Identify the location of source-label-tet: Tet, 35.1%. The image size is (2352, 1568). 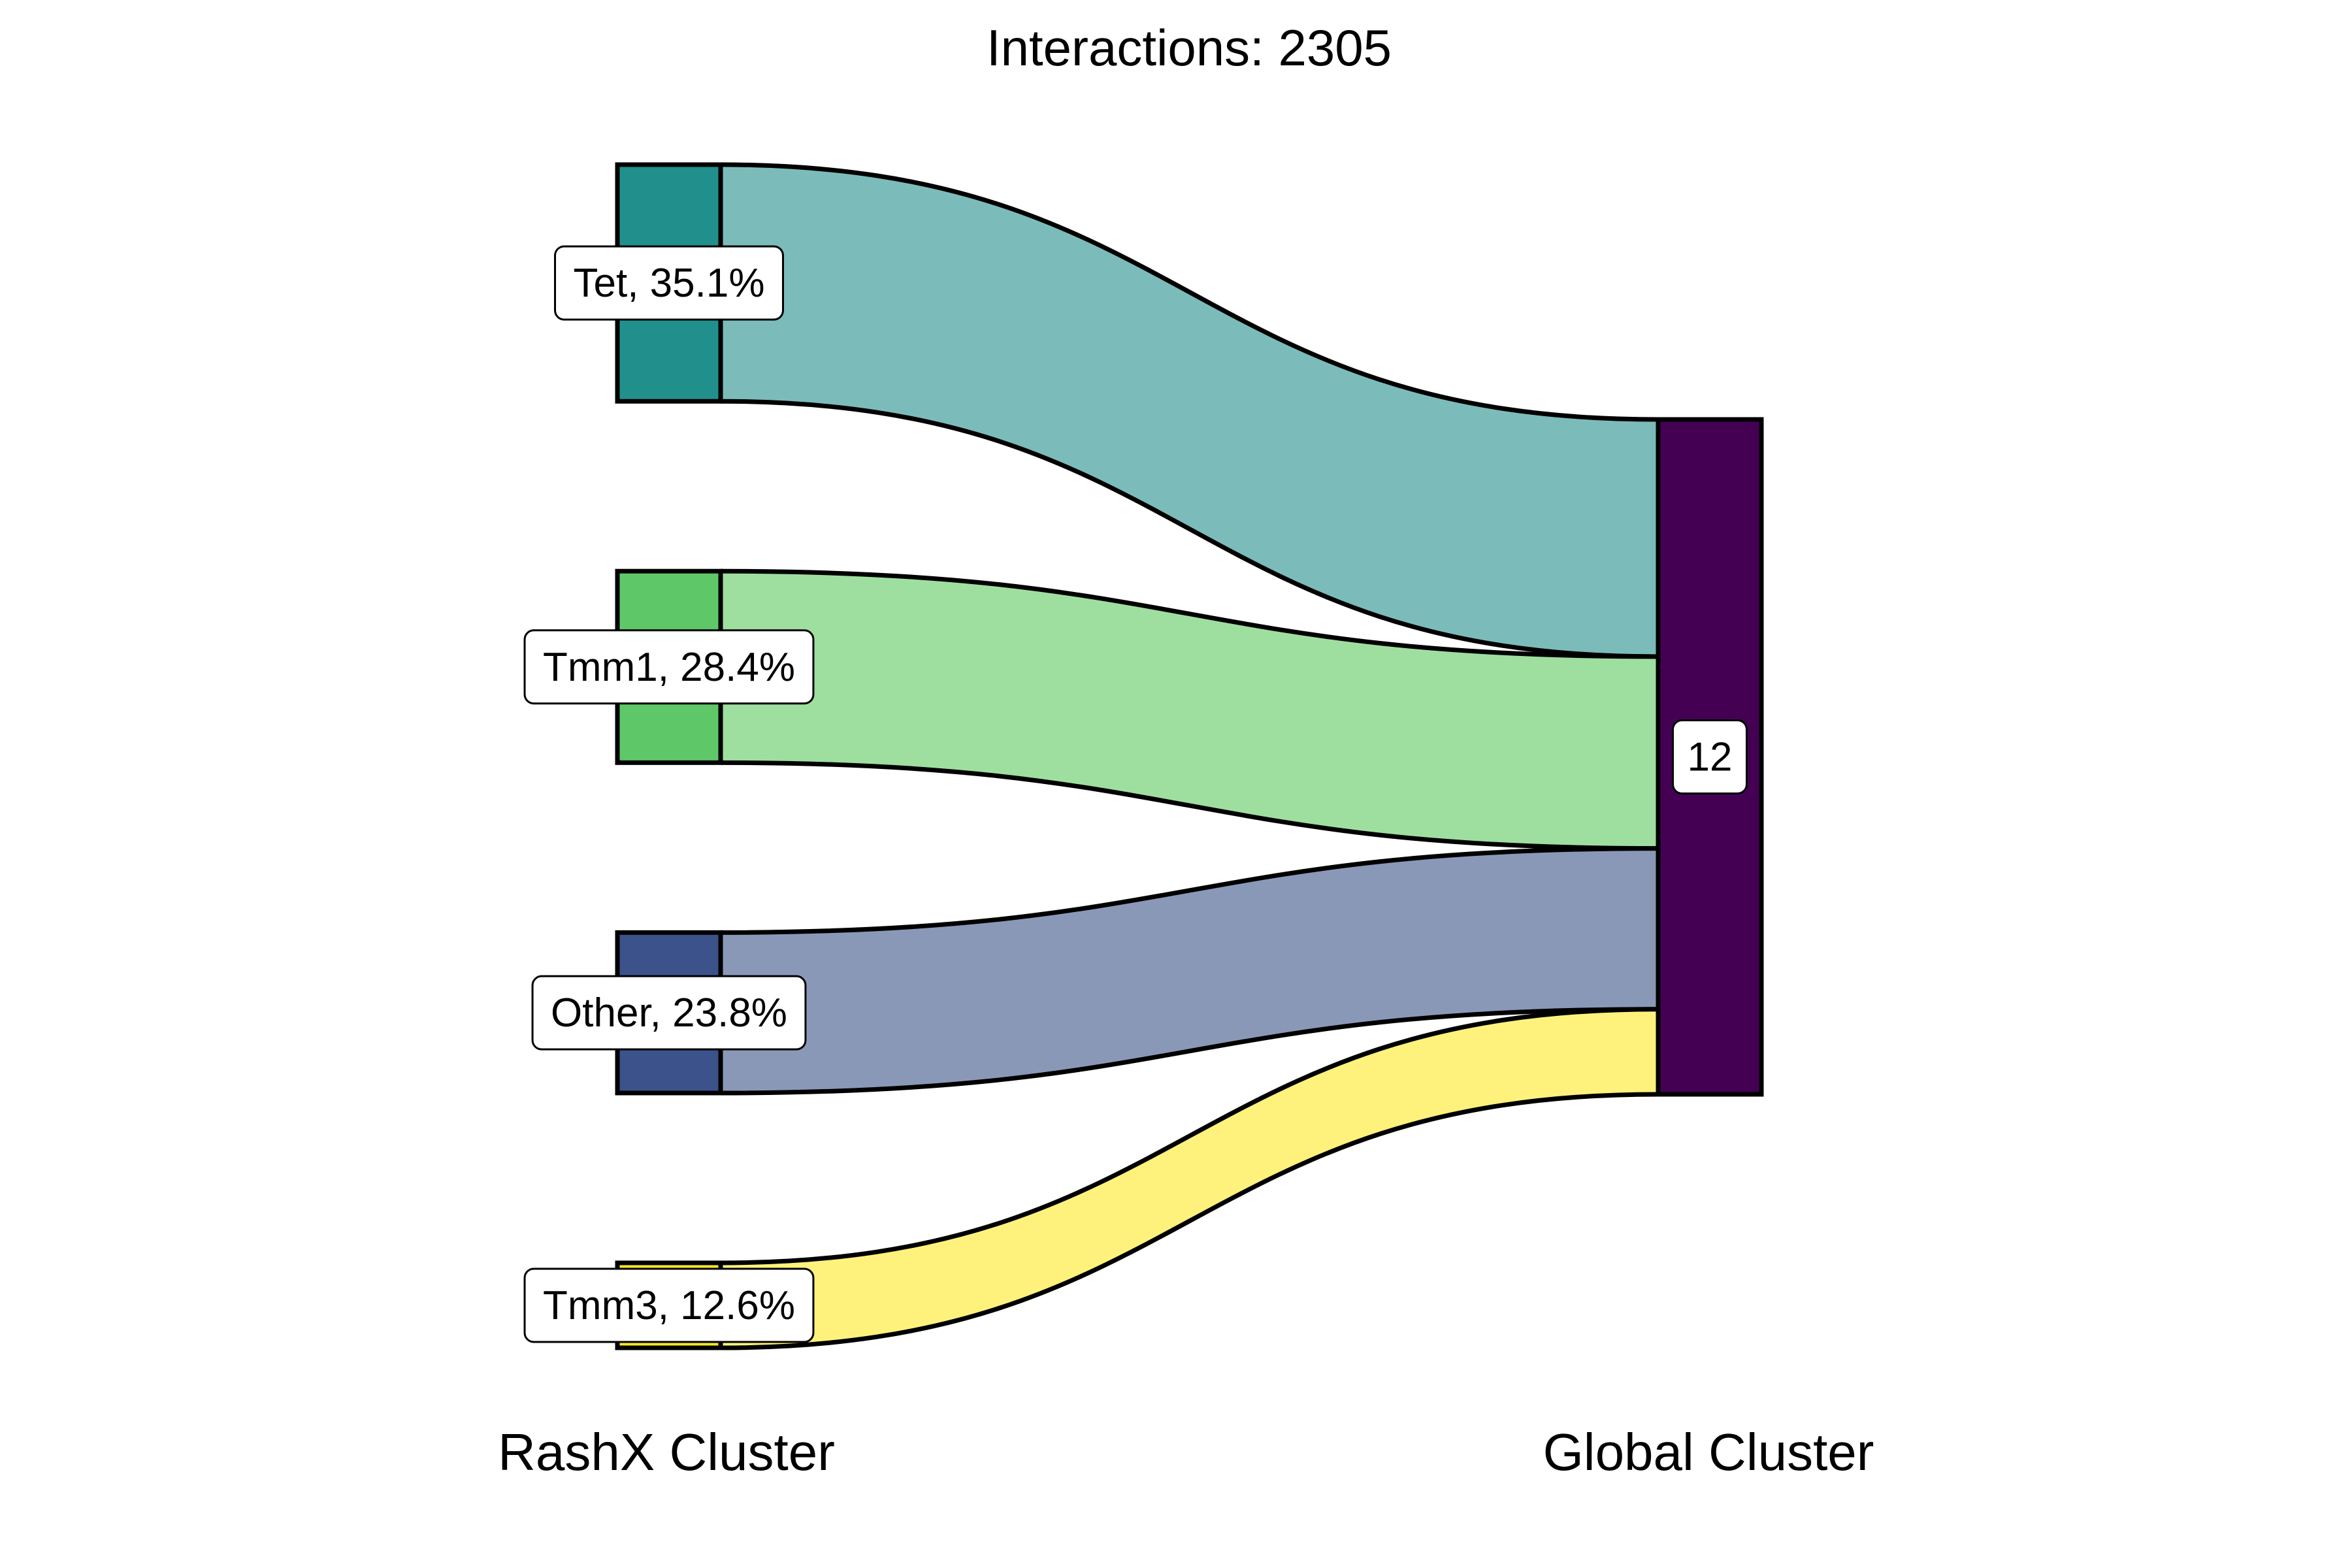
(669, 283).